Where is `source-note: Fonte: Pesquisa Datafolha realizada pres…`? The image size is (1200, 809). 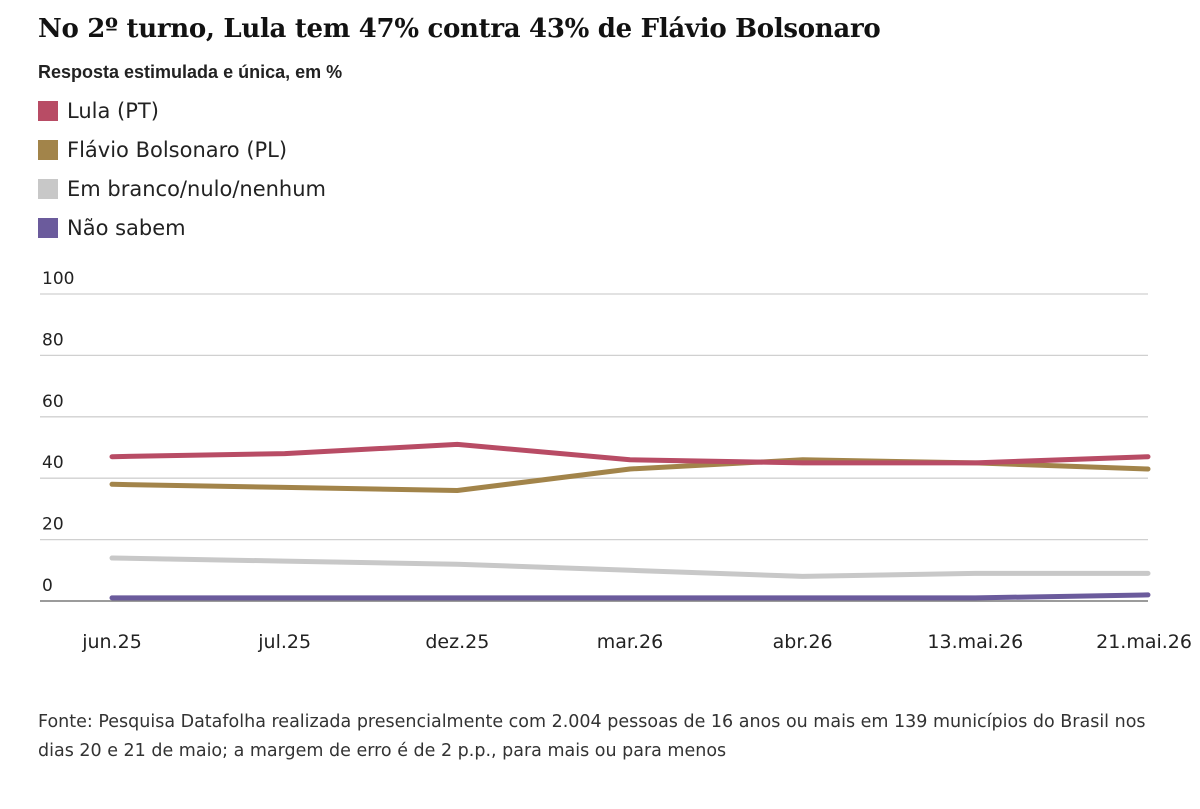 source-note: Fonte: Pesquisa Datafolha realizada pres… is located at coordinates (592, 736).